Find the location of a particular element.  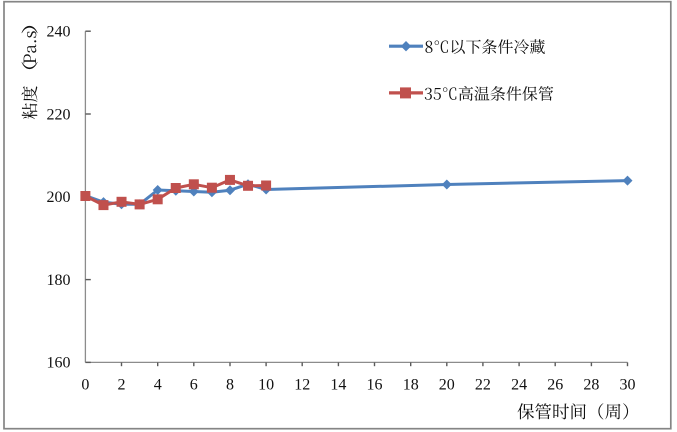

svg-text: 240 is located at coordinates (59, 32).